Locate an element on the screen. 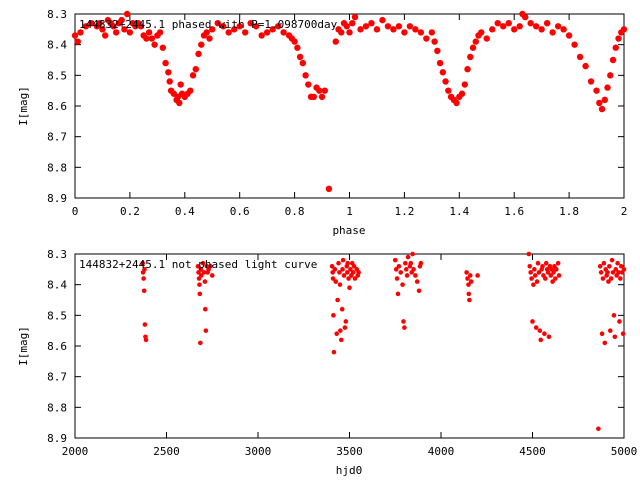  unphased-x-tick-label: 5000 is located at coordinates (624, 451).